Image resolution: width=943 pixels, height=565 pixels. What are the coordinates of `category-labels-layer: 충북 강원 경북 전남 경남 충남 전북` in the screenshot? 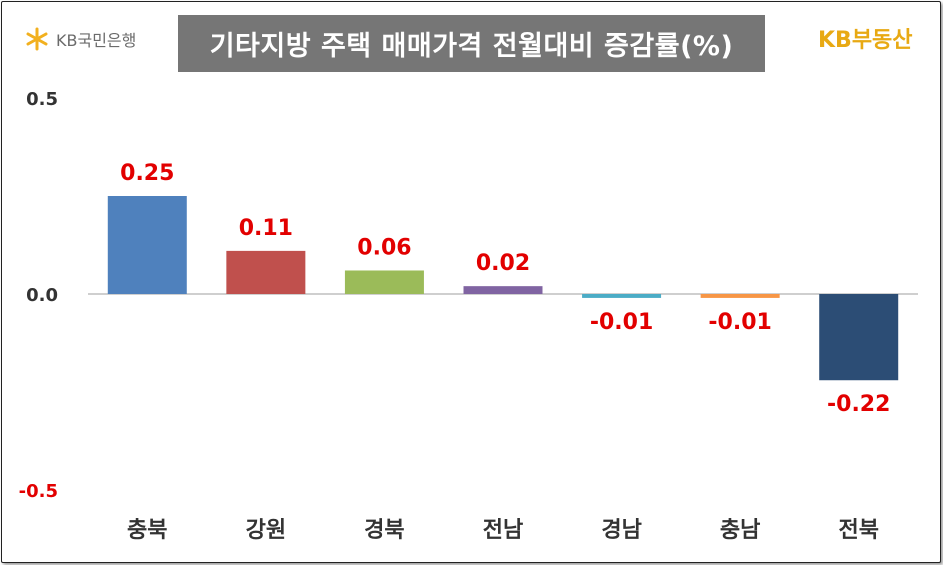 It's located at (503, 530).